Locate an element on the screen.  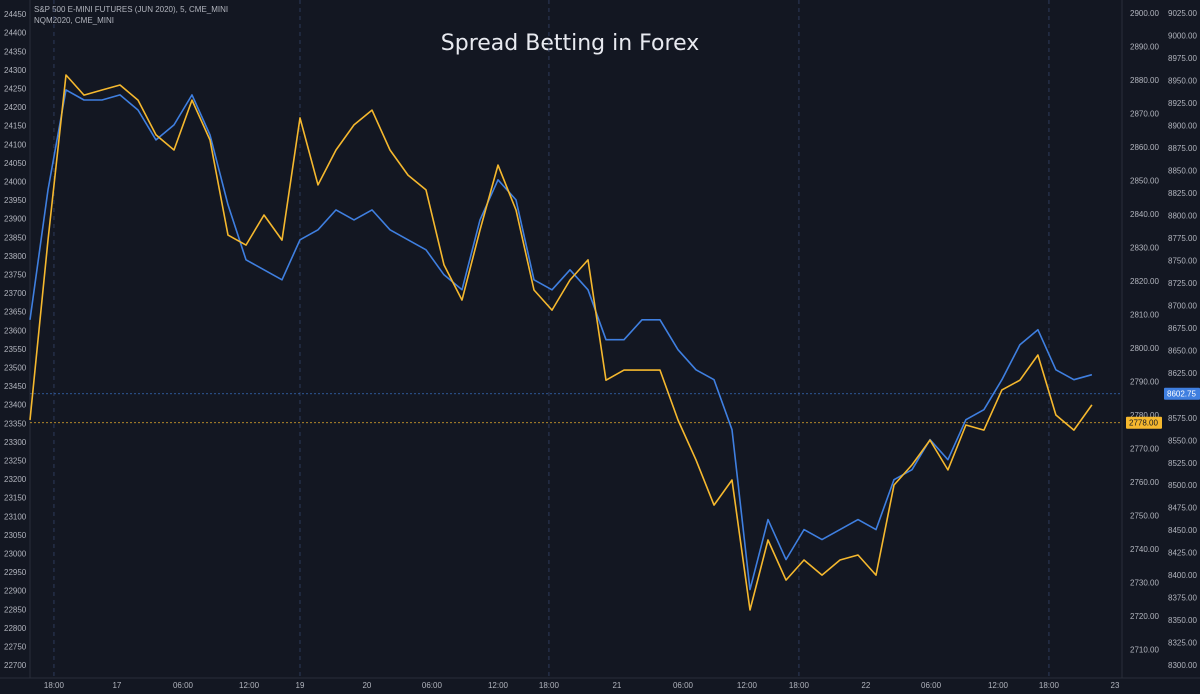
y3ticks-tick-label: 8300.00 is located at coordinates (1182, 665).